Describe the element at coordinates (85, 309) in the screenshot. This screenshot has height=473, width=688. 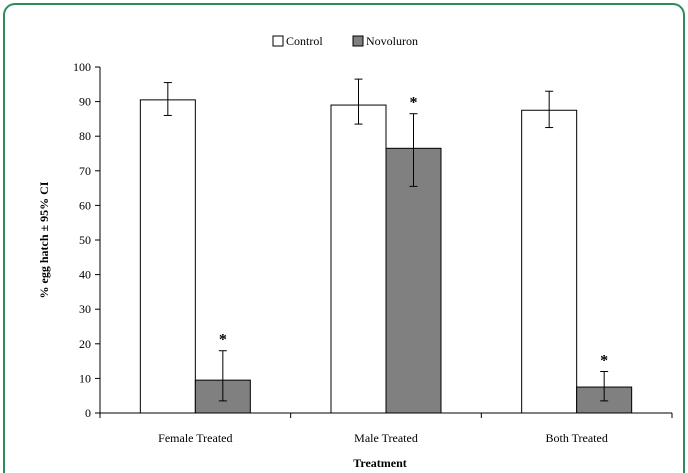
I see `y-tick-label: 30` at that location.